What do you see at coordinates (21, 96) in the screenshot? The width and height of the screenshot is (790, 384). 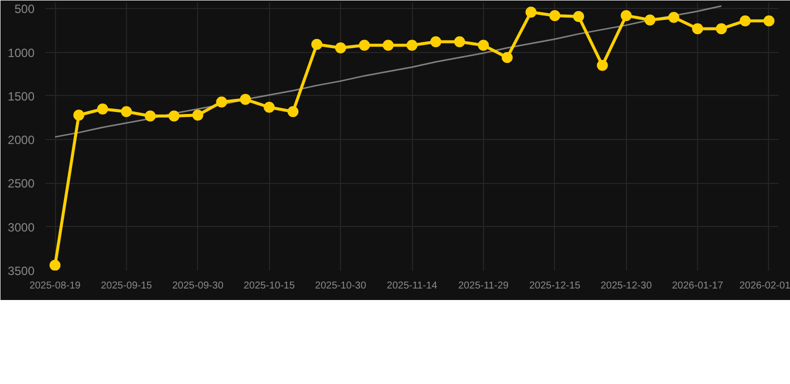 I see `y-tick-label: 1500` at bounding box center [21, 96].